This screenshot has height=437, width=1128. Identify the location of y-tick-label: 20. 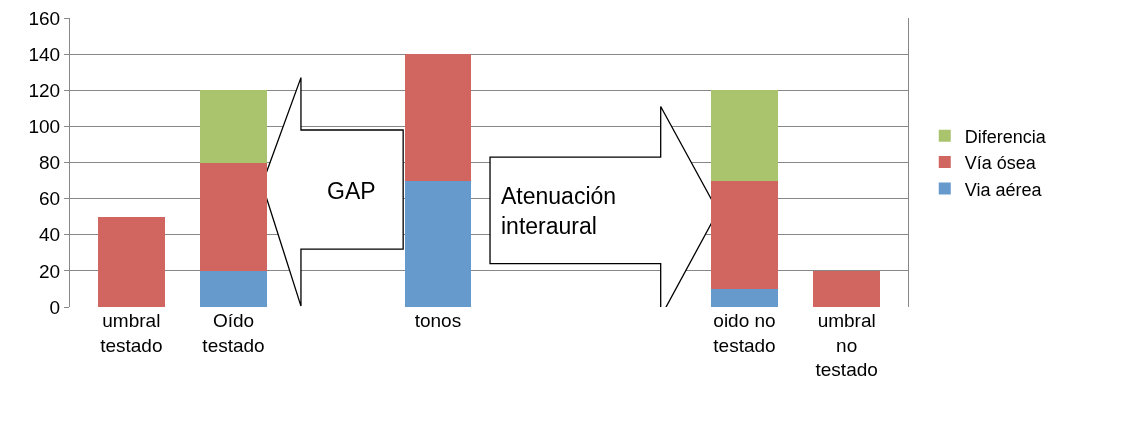
(50, 271).